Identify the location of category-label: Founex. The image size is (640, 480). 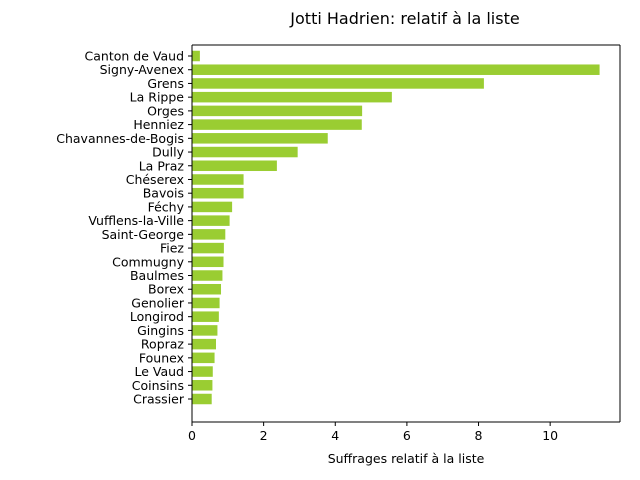
(161, 357).